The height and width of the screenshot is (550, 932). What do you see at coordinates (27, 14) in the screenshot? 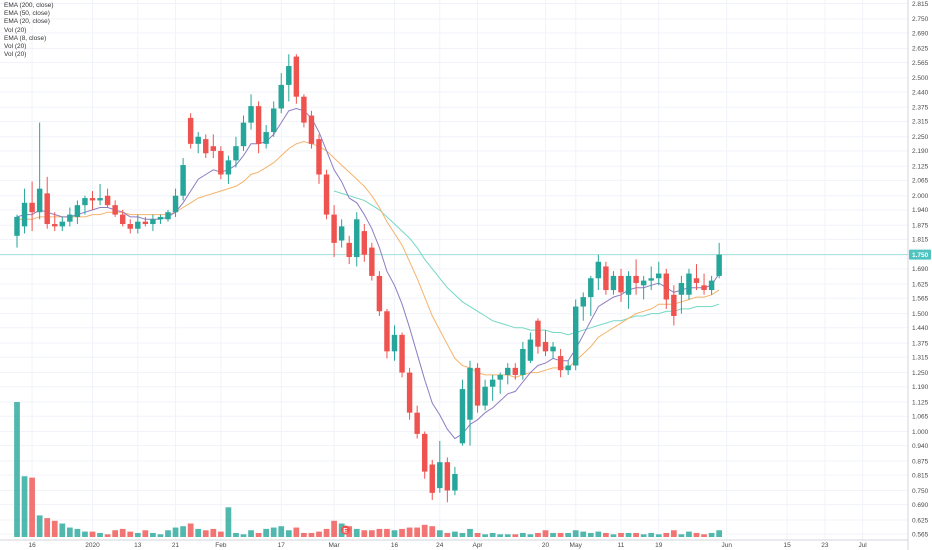
I see `legend-item-ema50: EMA (50, close)` at bounding box center [27, 14].